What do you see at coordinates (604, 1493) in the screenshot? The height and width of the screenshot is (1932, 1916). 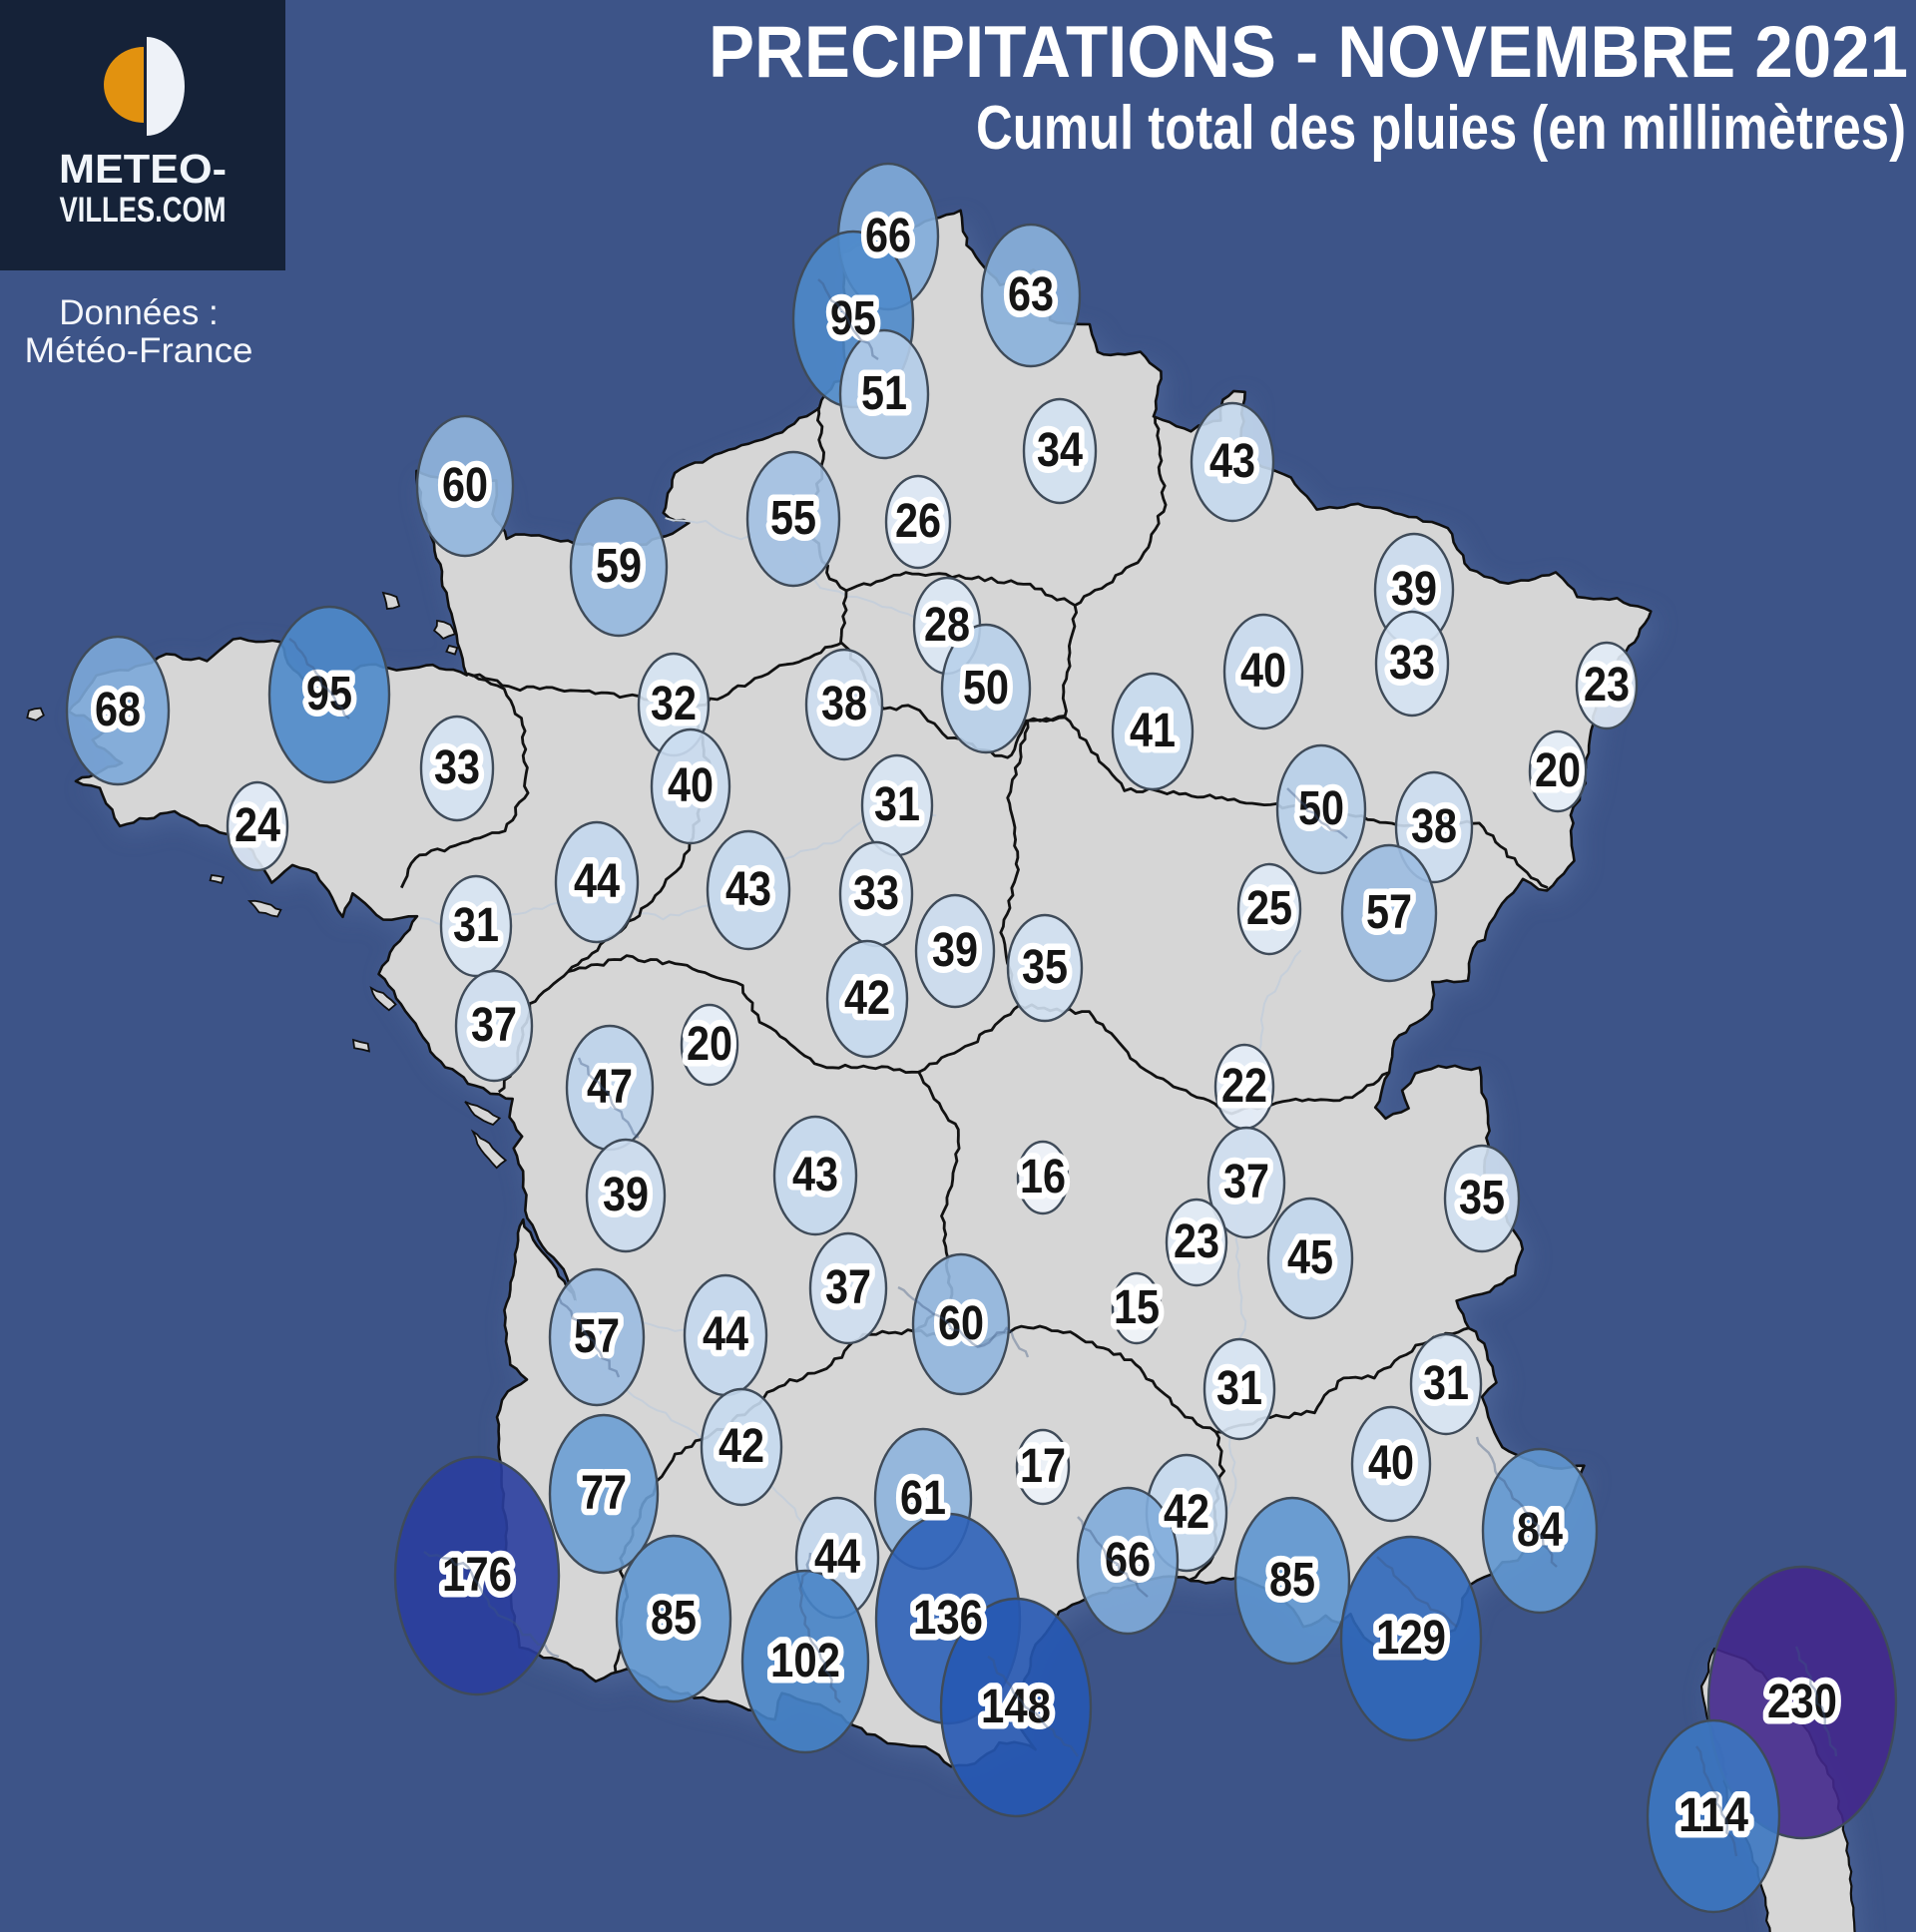 I see `svg-text: 77` at bounding box center [604, 1493].